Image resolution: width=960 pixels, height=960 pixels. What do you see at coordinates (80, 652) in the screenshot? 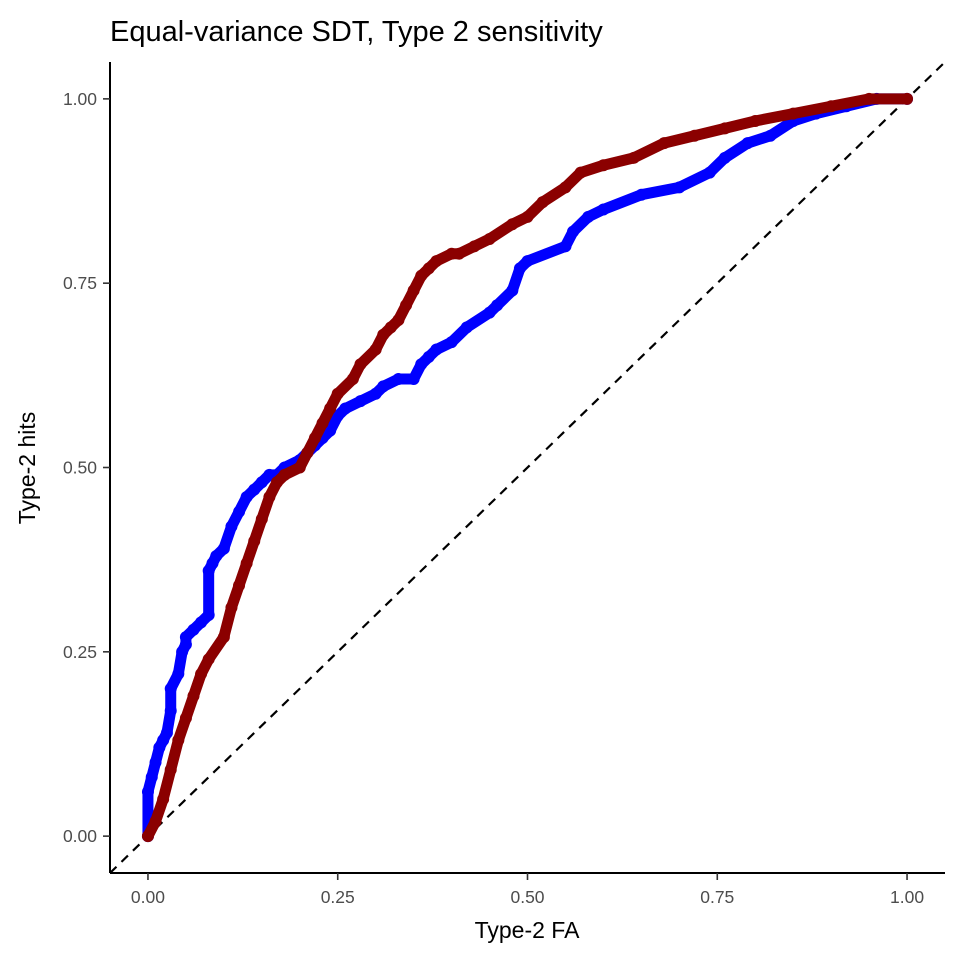
I see `y-tick-label: 0.25` at bounding box center [80, 652].